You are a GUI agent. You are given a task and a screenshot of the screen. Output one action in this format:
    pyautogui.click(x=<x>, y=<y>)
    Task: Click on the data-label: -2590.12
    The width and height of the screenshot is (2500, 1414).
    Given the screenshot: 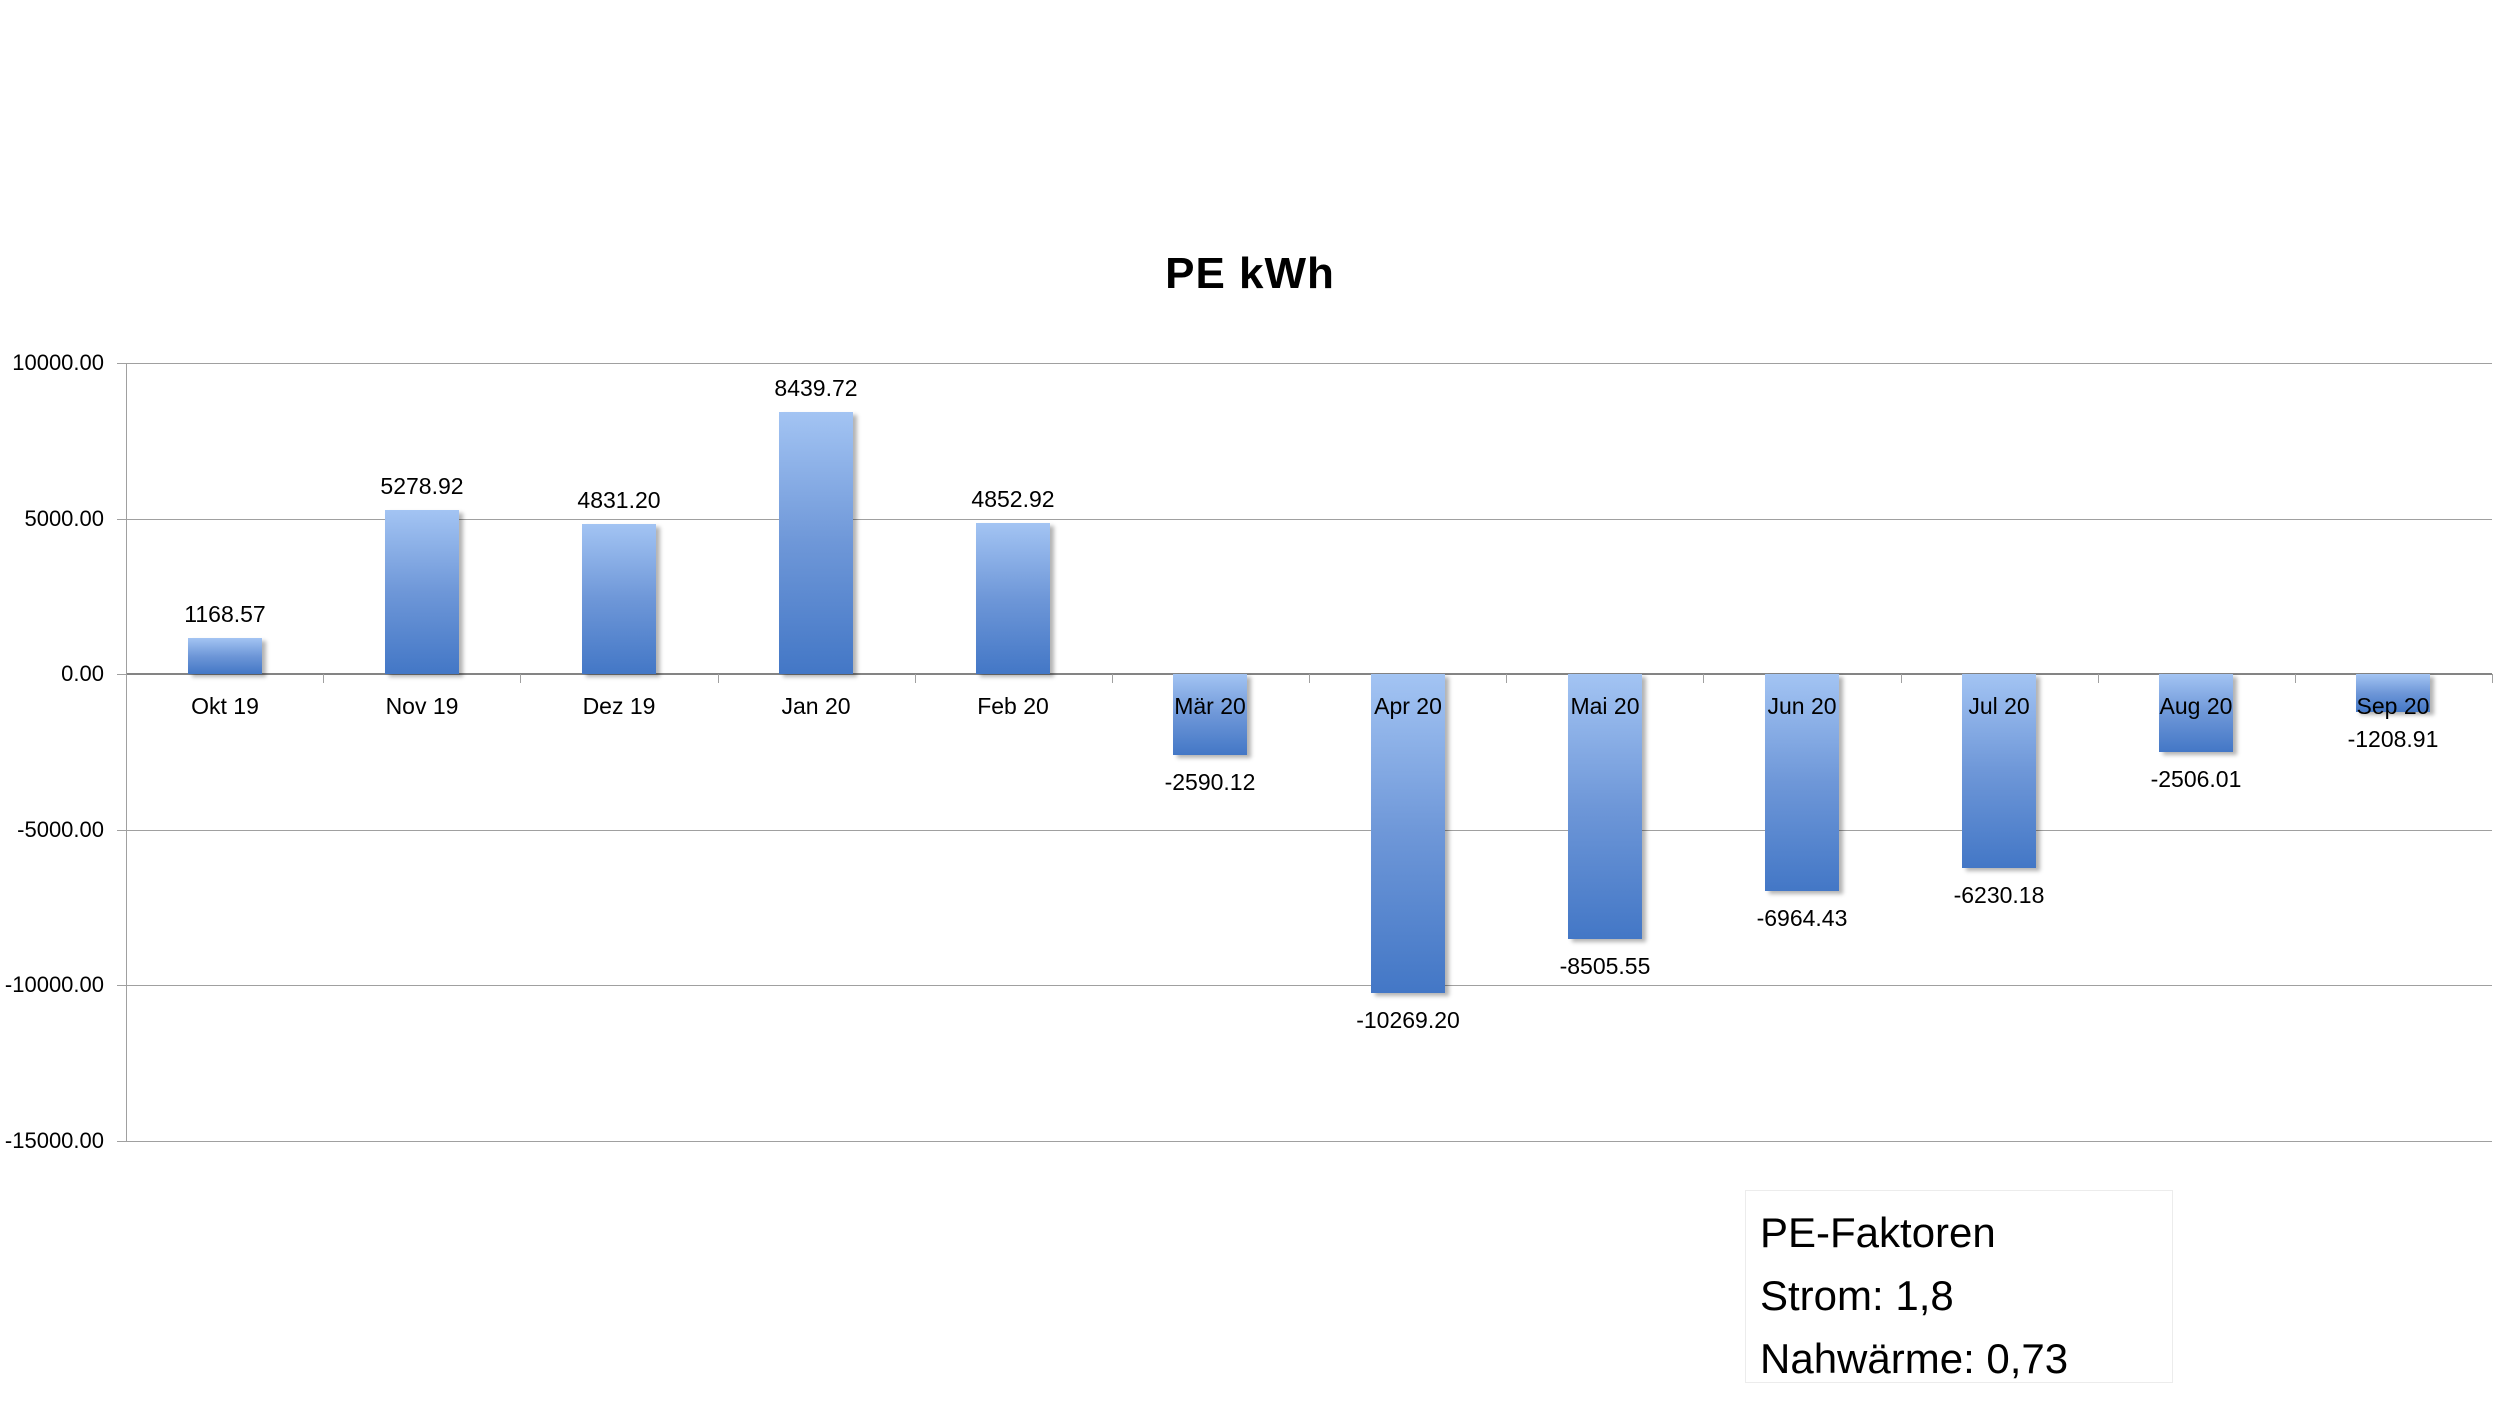 What is the action you would take?
    pyautogui.click(x=1210, y=782)
    